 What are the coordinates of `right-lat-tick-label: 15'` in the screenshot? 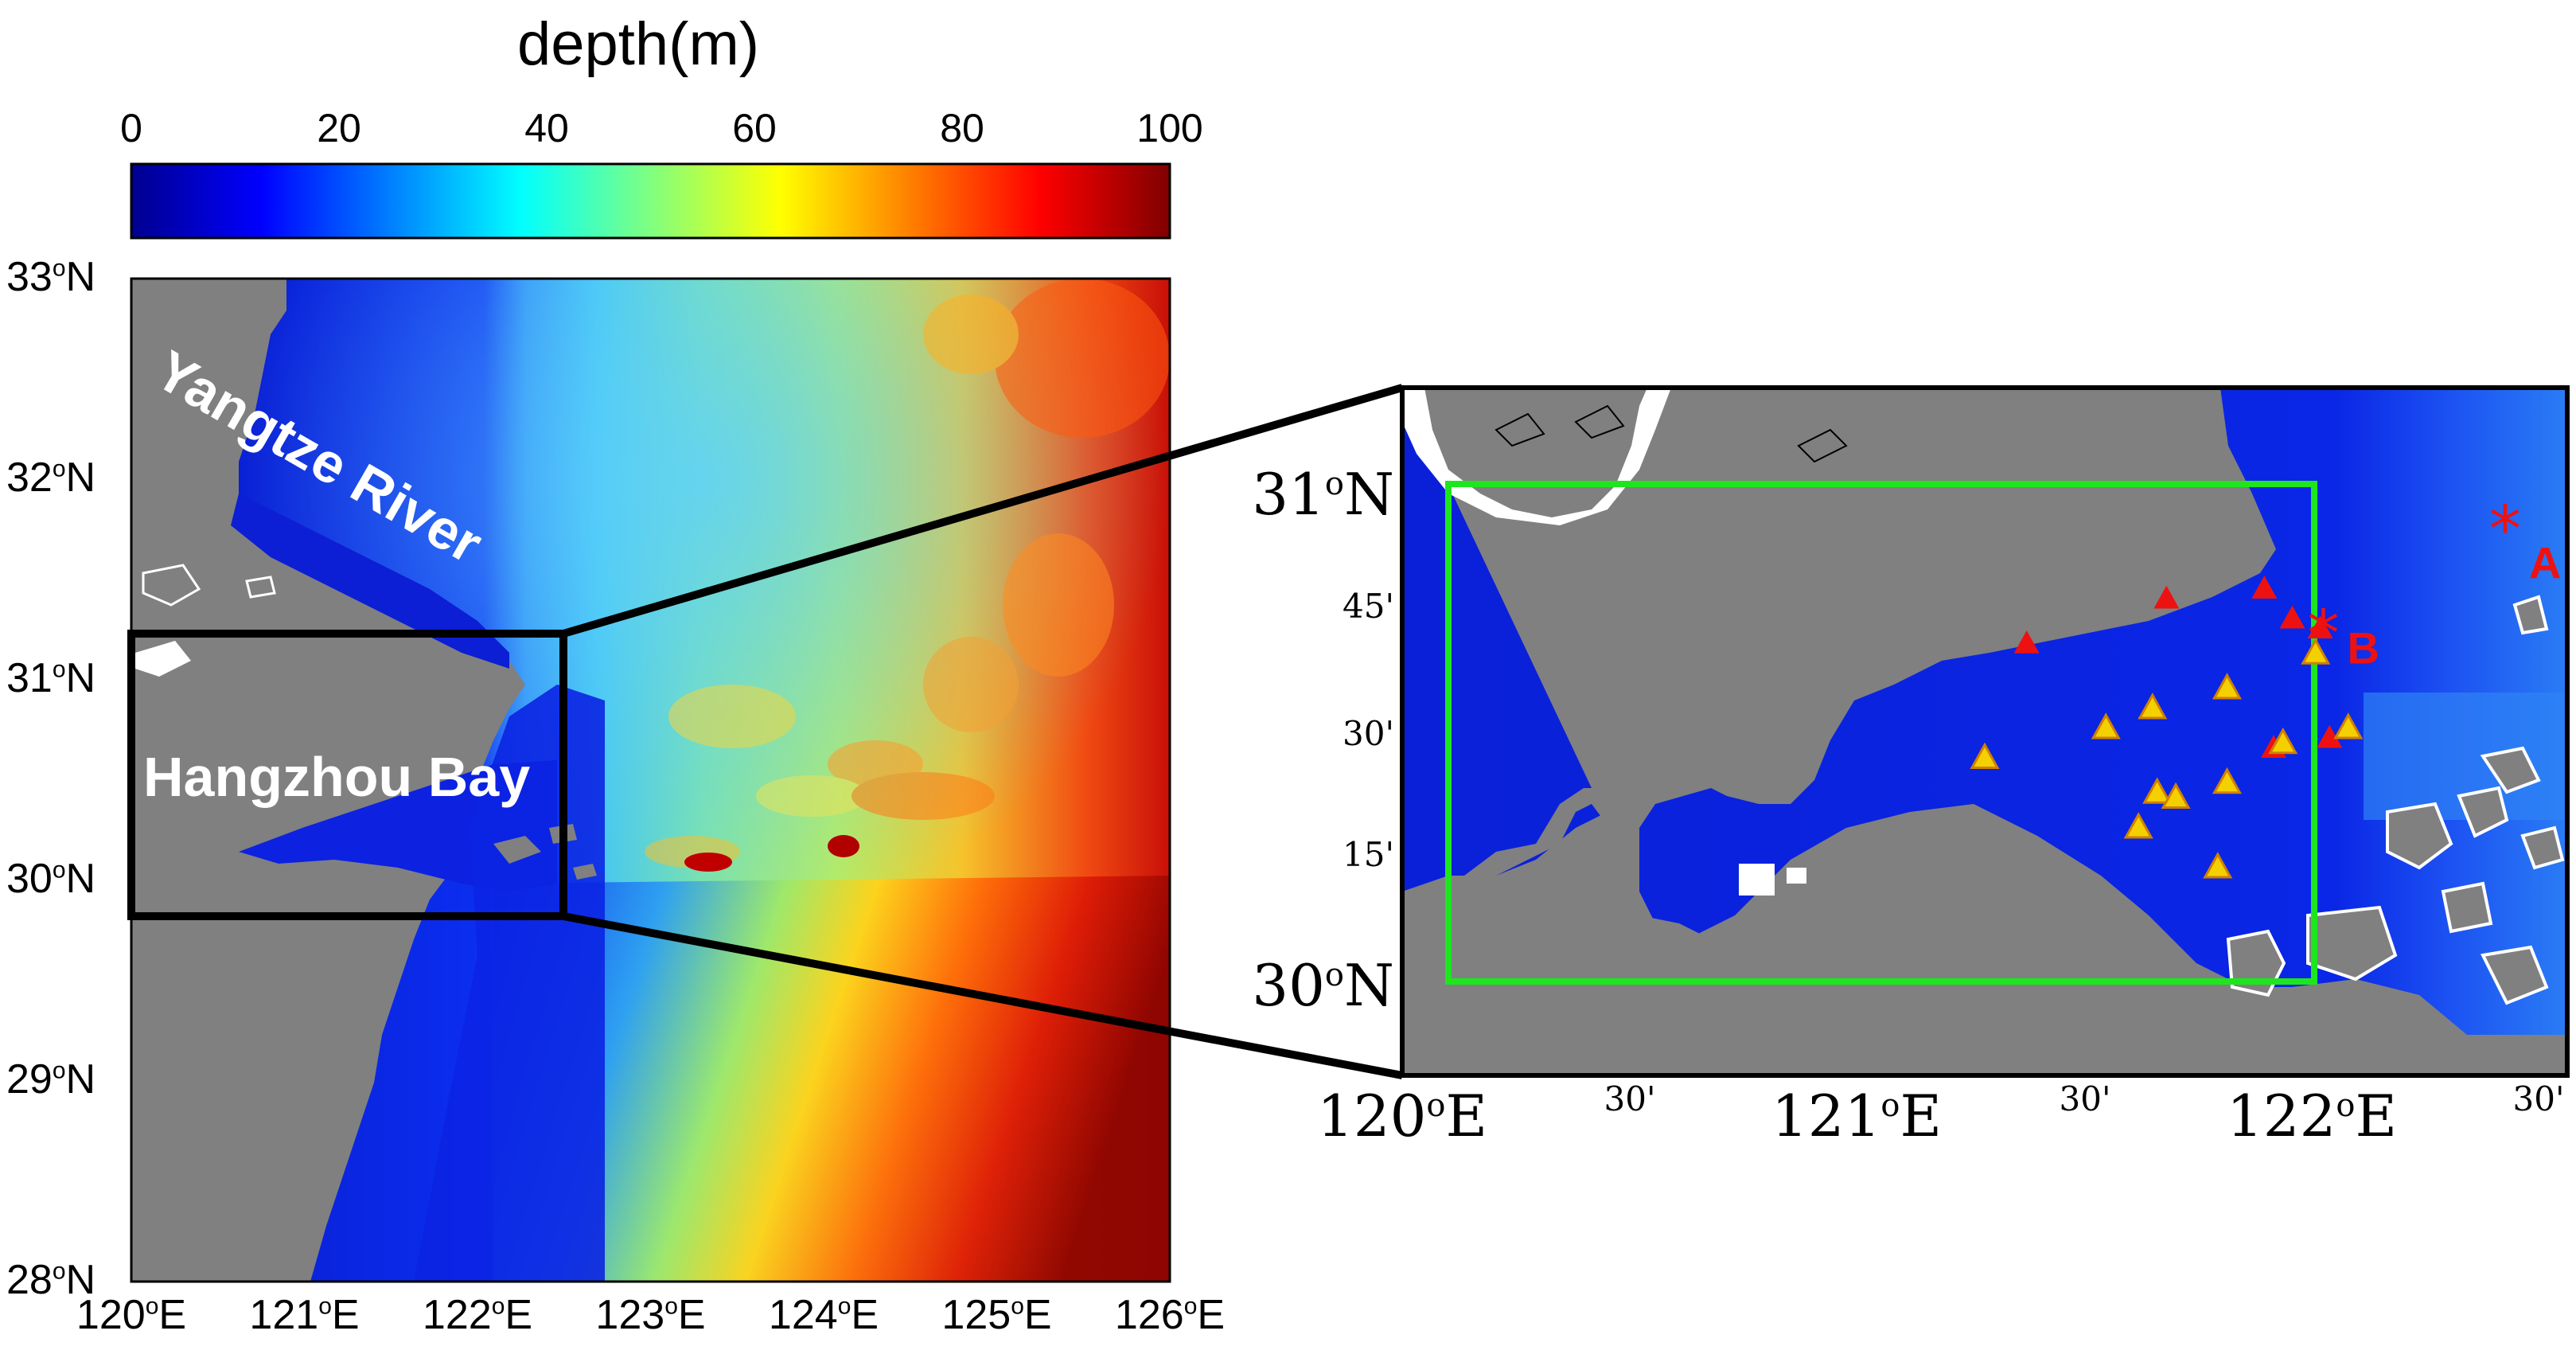 It's located at (1368, 854).